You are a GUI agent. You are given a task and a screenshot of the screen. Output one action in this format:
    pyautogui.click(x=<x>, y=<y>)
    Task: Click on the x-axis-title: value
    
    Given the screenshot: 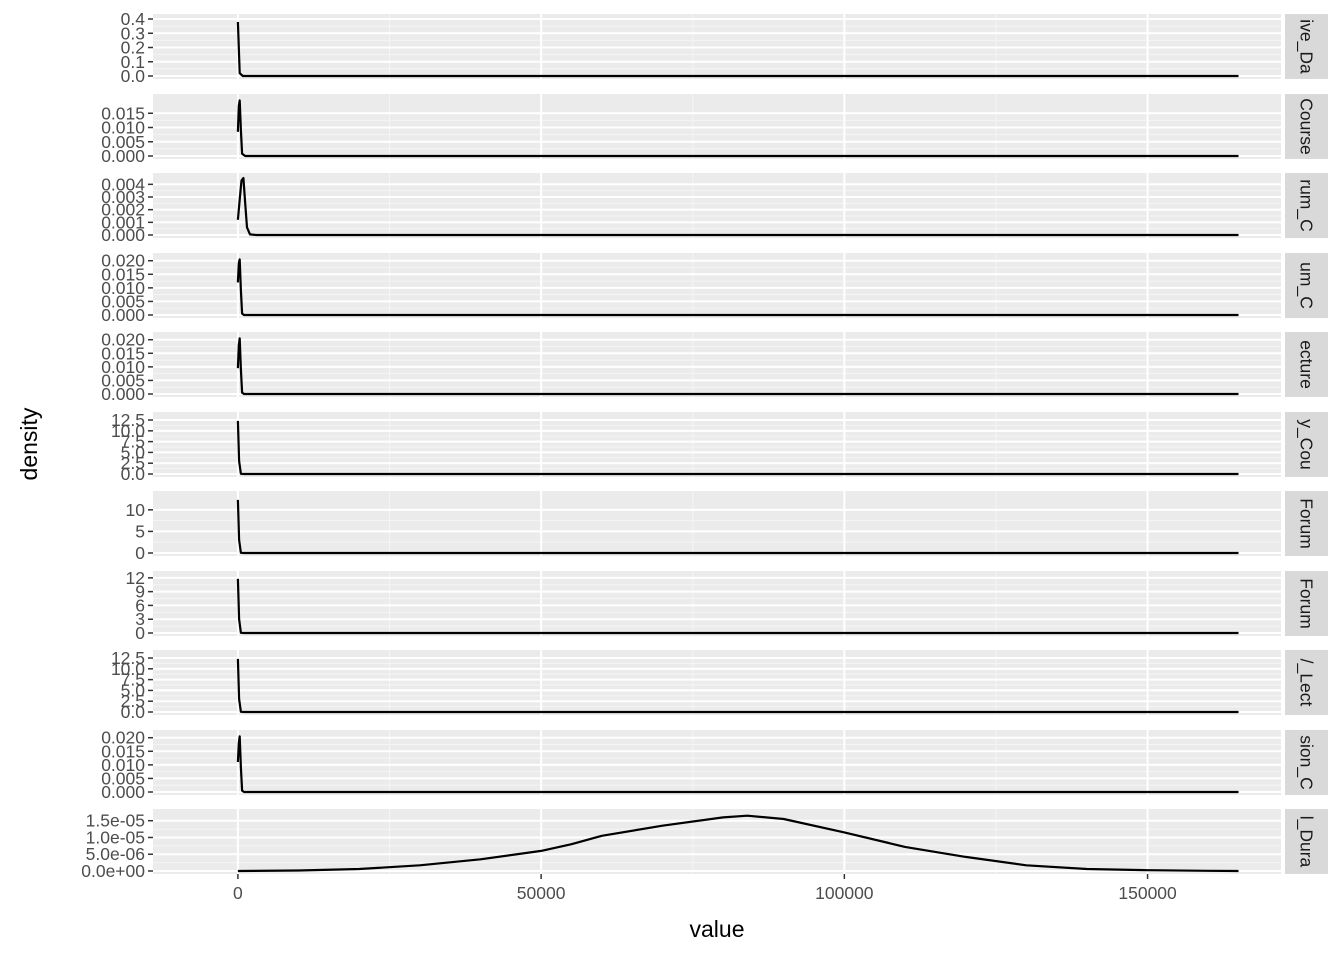 What is the action you would take?
    pyautogui.click(x=717, y=929)
    